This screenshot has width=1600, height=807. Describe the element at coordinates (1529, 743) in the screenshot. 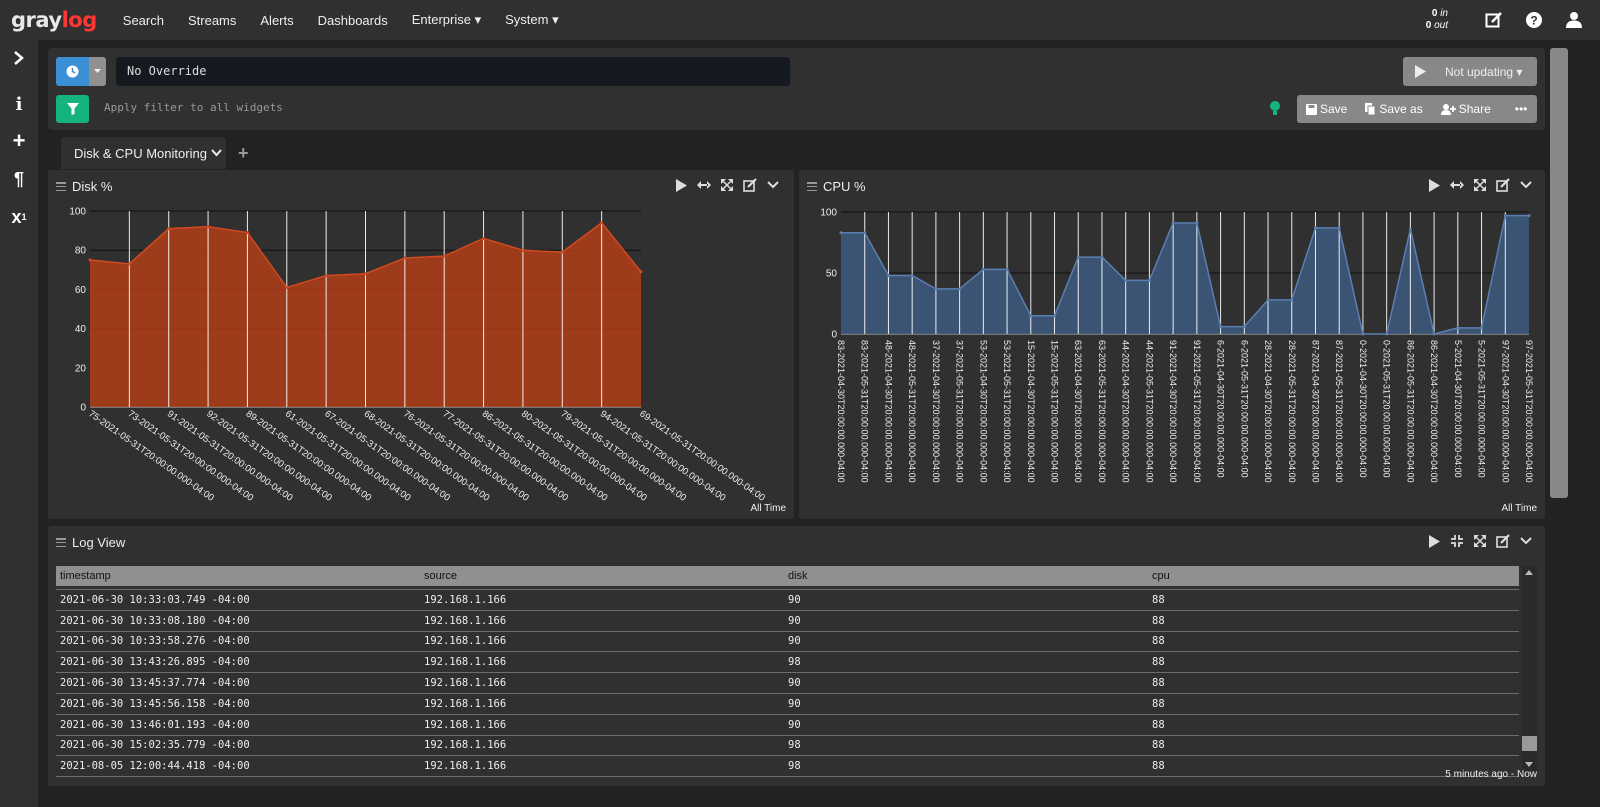

I see `scroll-thumb` at that location.